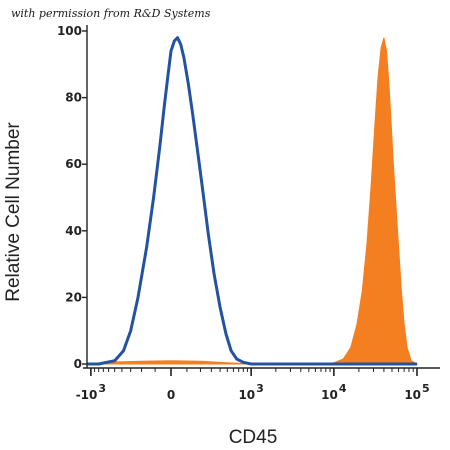  What do you see at coordinates (73, 297) in the screenshot?
I see `y-tick-label: 20` at bounding box center [73, 297].